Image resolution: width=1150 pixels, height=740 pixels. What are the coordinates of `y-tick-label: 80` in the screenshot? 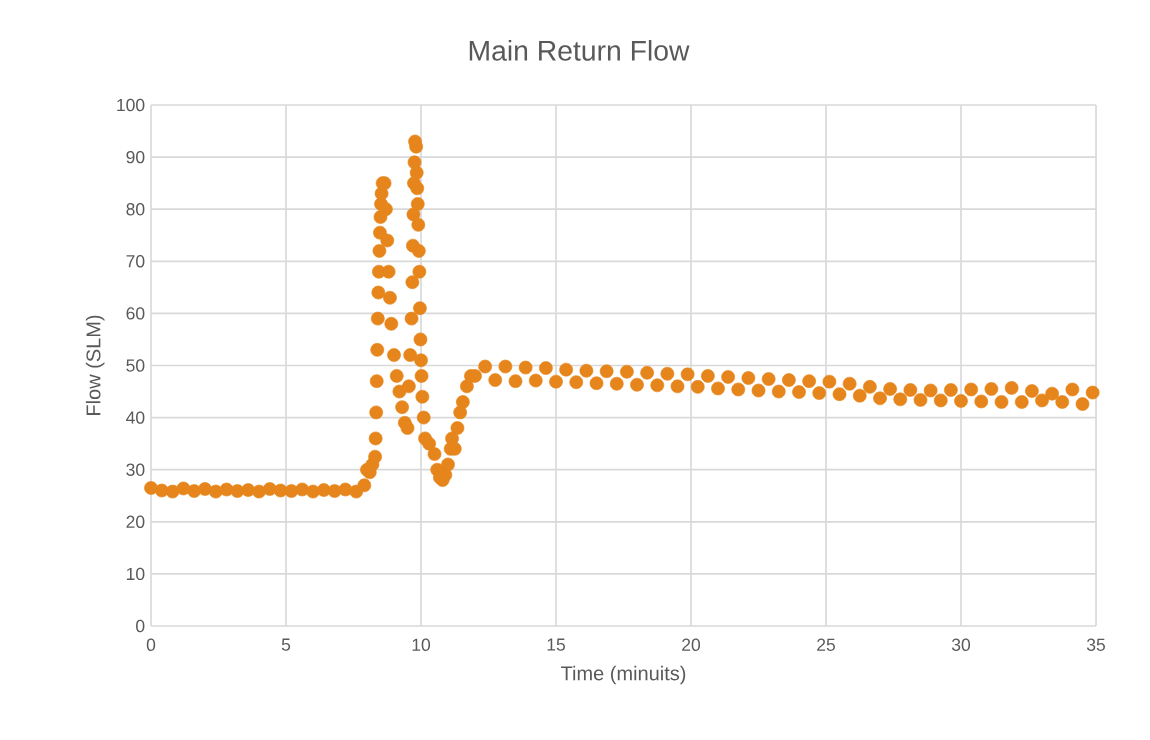 It's located at (135, 209).